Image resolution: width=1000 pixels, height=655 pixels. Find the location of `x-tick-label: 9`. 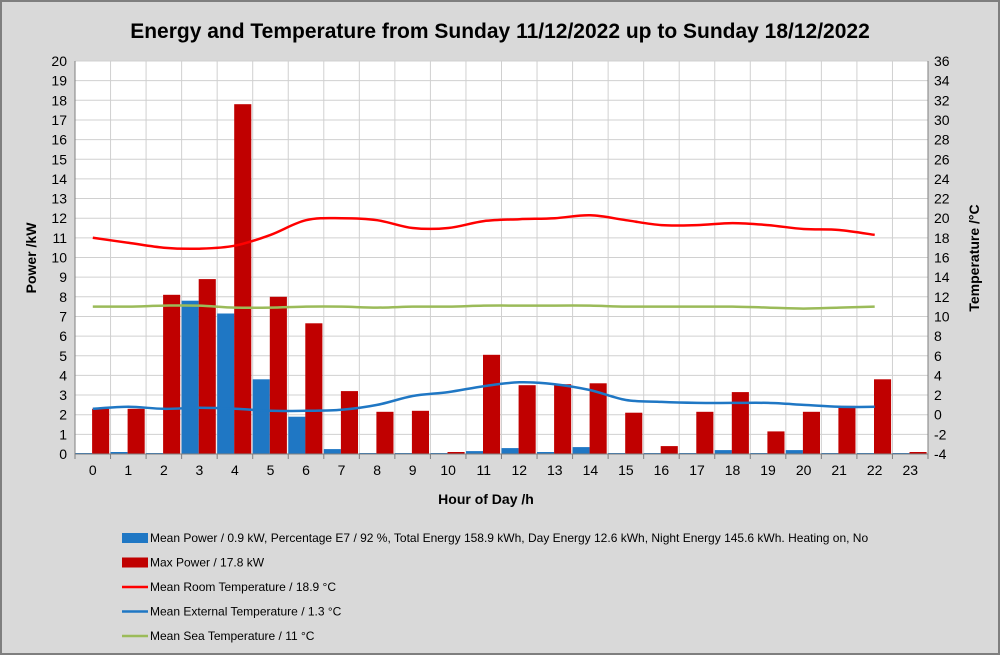

x-tick-label: 9 is located at coordinates (413, 470).